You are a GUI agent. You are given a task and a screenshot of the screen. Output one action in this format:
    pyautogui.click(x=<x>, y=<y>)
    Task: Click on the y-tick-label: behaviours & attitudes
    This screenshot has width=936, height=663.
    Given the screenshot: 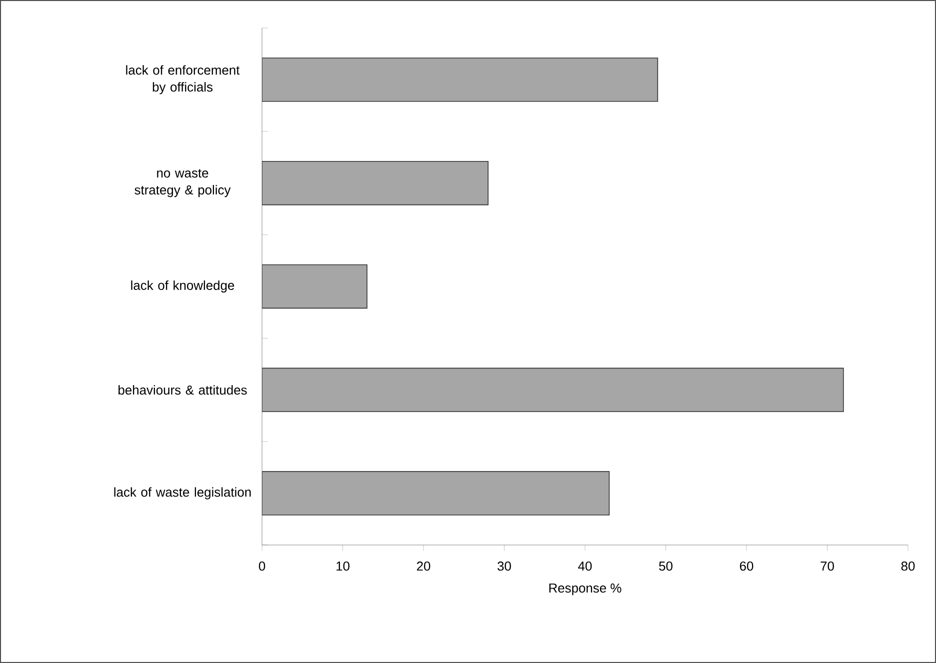 What is the action you would take?
    pyautogui.click(x=182, y=390)
    